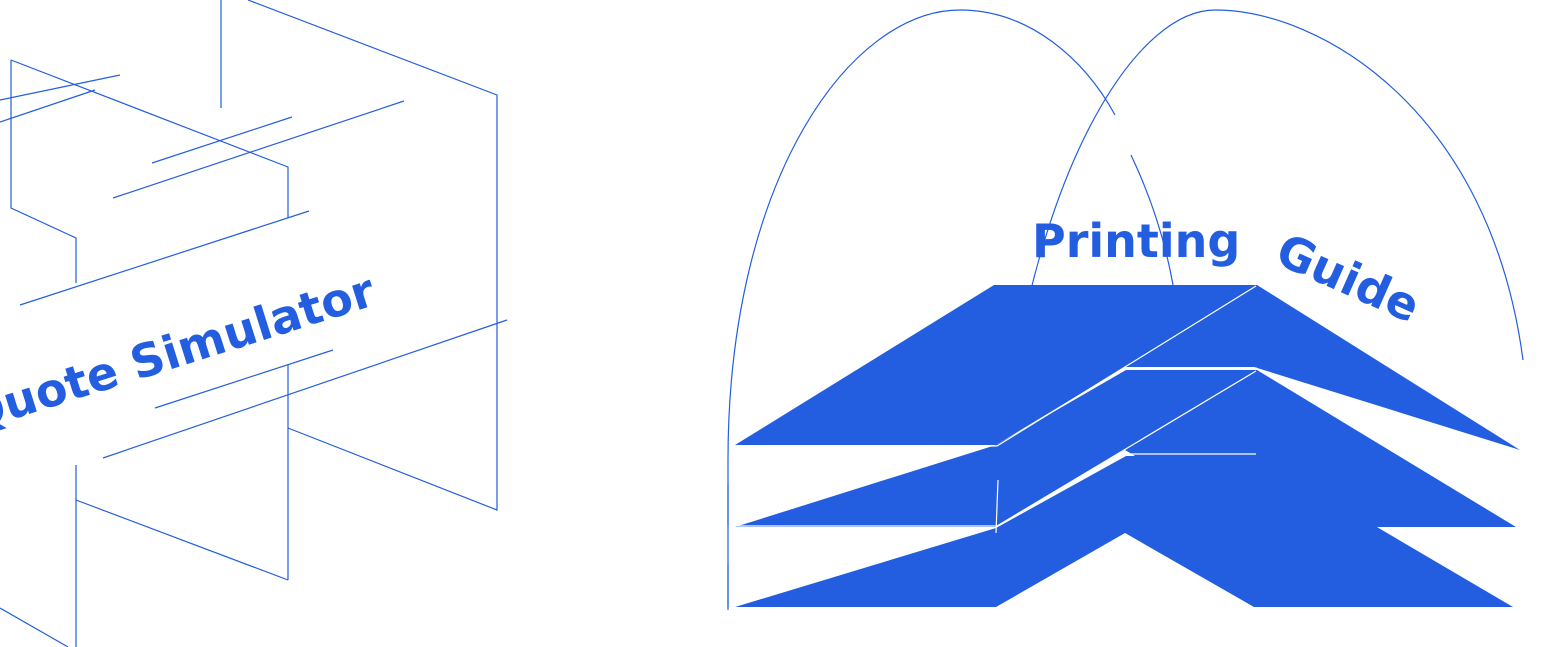  I want to click on printing-label: Printing, so click(1136, 241).